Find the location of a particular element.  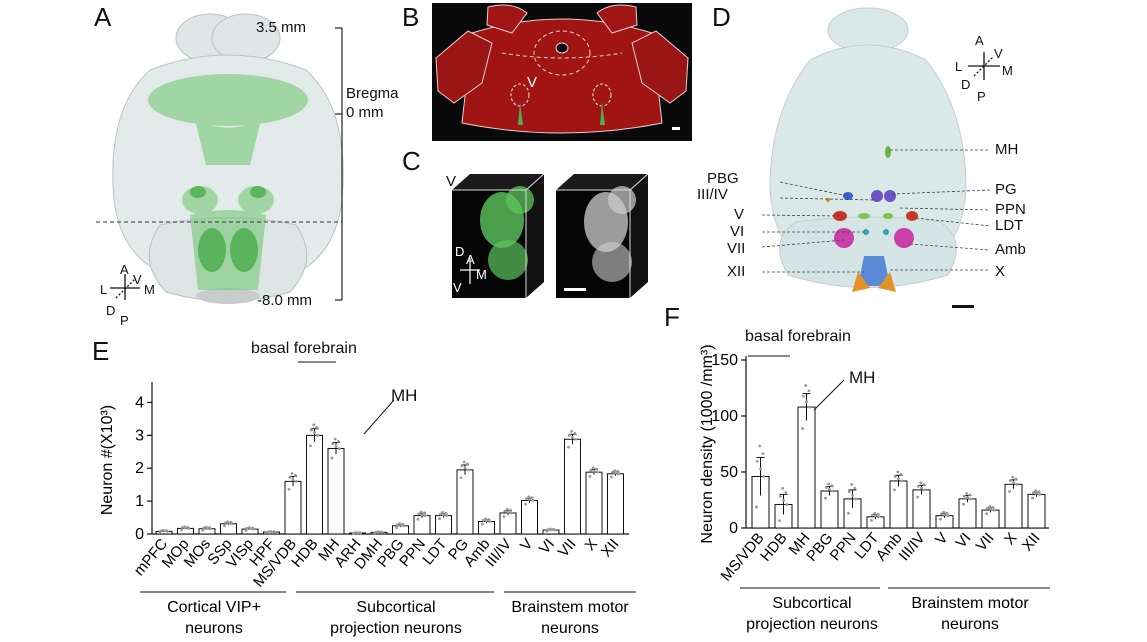

scale-top-label: 3.5 mm is located at coordinates (281, 27).